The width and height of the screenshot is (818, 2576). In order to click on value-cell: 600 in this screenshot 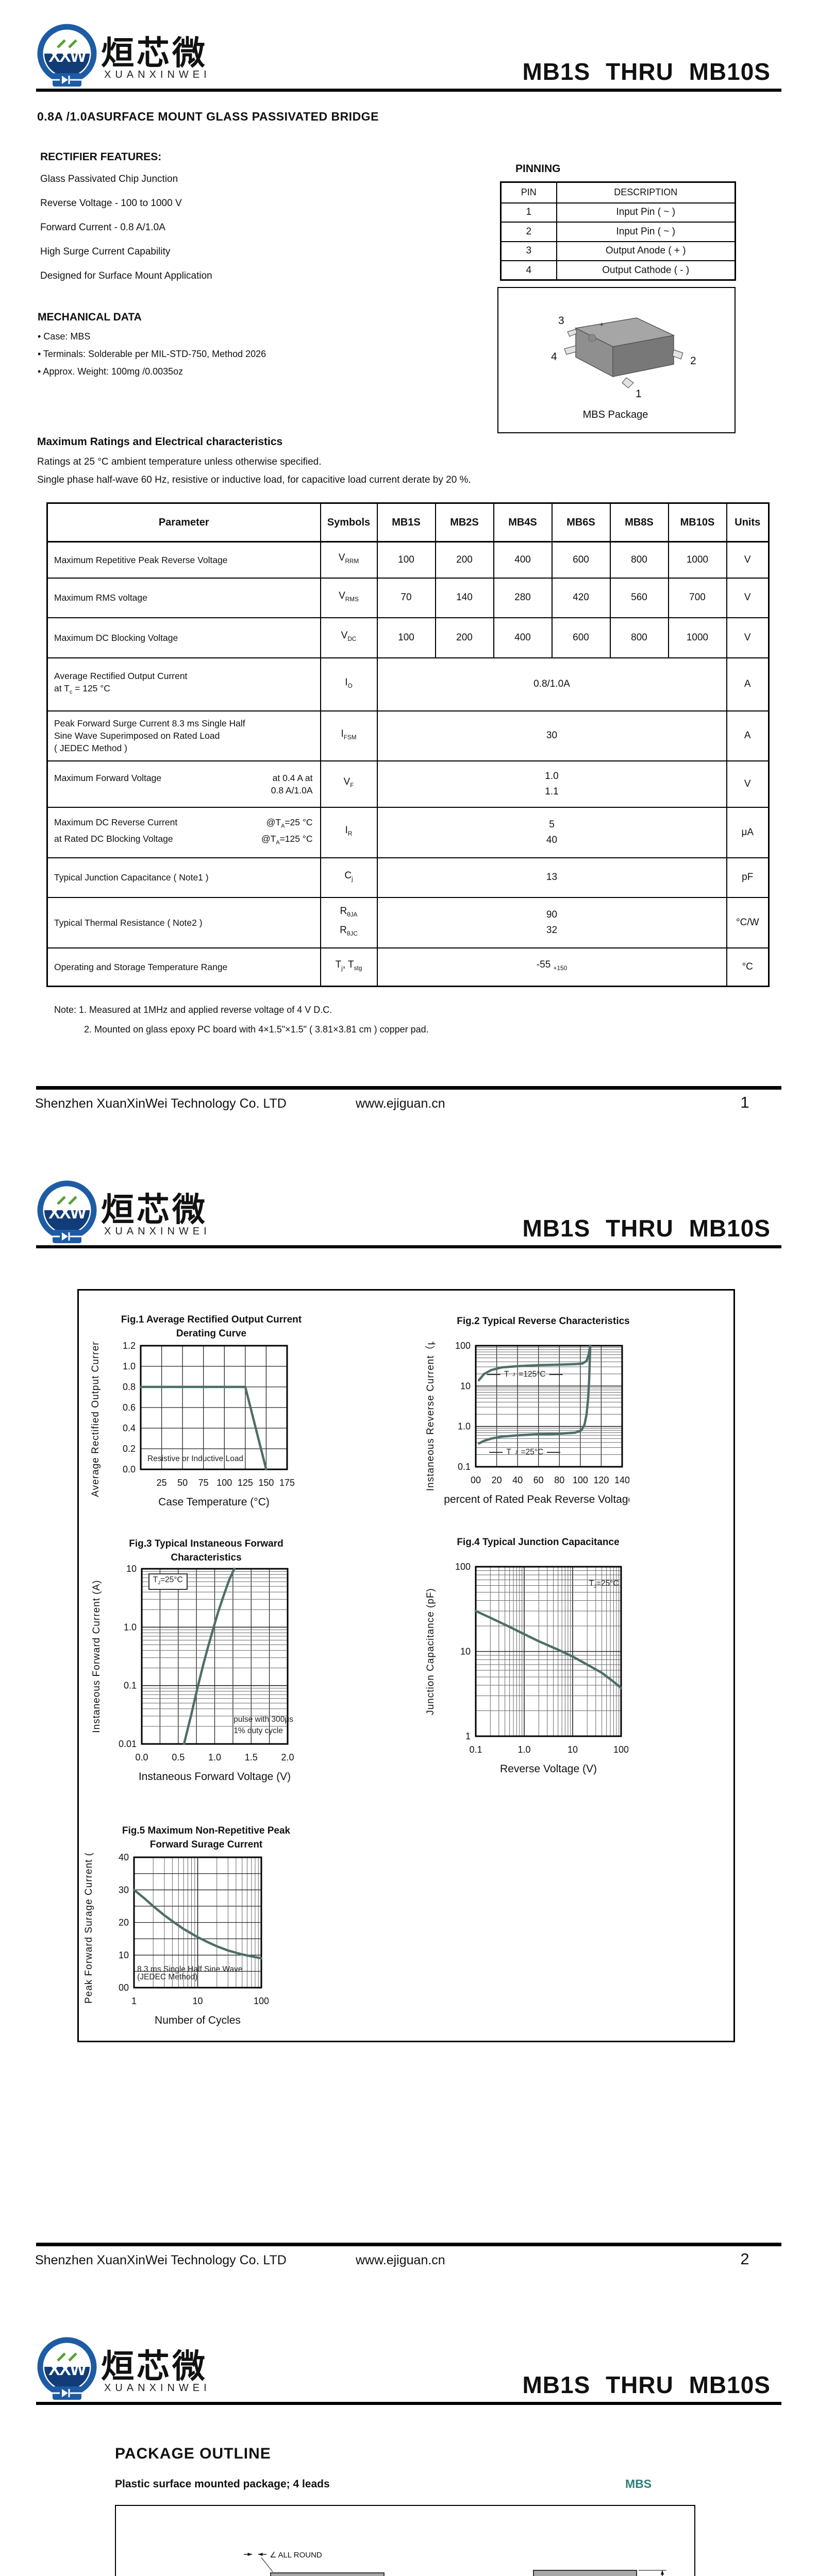, I will do `click(581, 560)`.